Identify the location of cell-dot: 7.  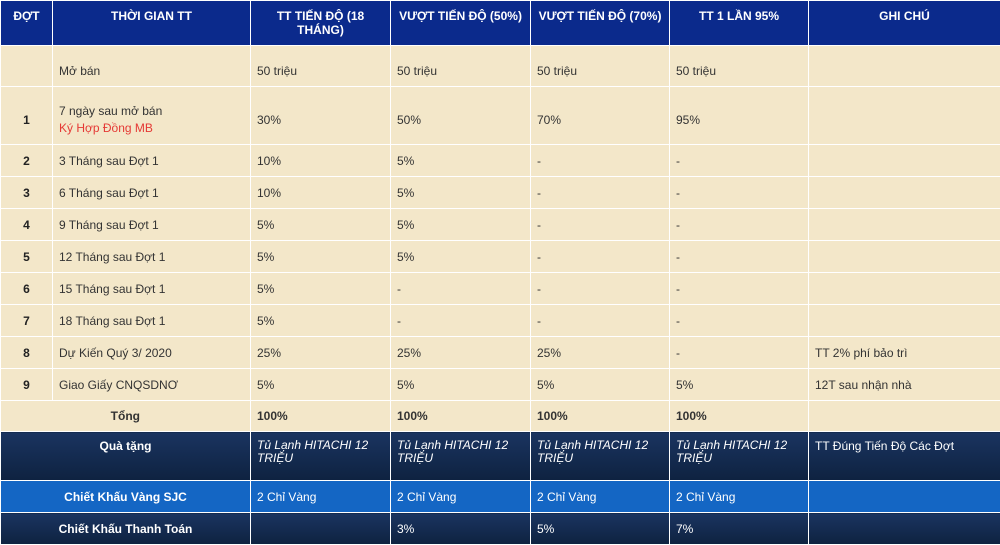
(27, 321).